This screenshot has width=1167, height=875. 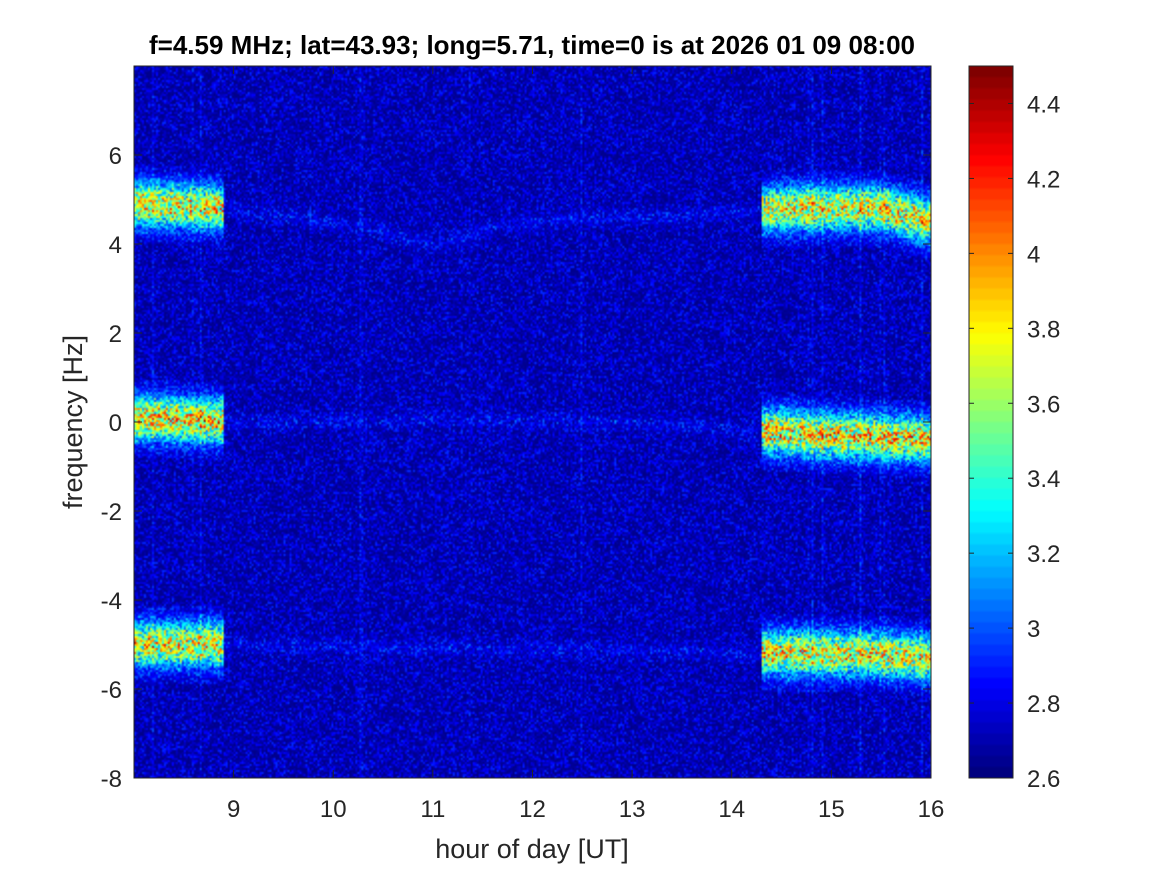 What do you see at coordinates (632, 809) in the screenshot?
I see `x-tick-label: 13` at bounding box center [632, 809].